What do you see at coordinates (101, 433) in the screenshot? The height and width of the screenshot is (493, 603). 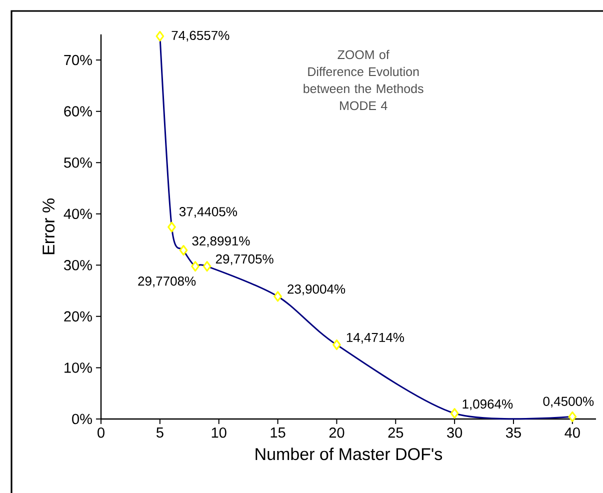 I see `x-tick-label: 0` at bounding box center [101, 433].